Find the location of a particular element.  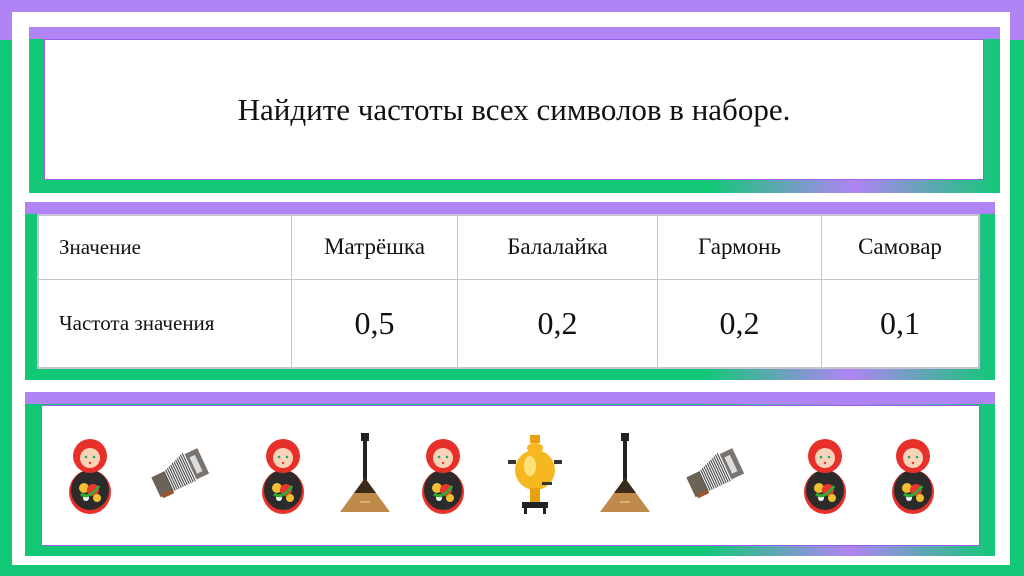

freq-accordion: 0,2 is located at coordinates (739, 323).